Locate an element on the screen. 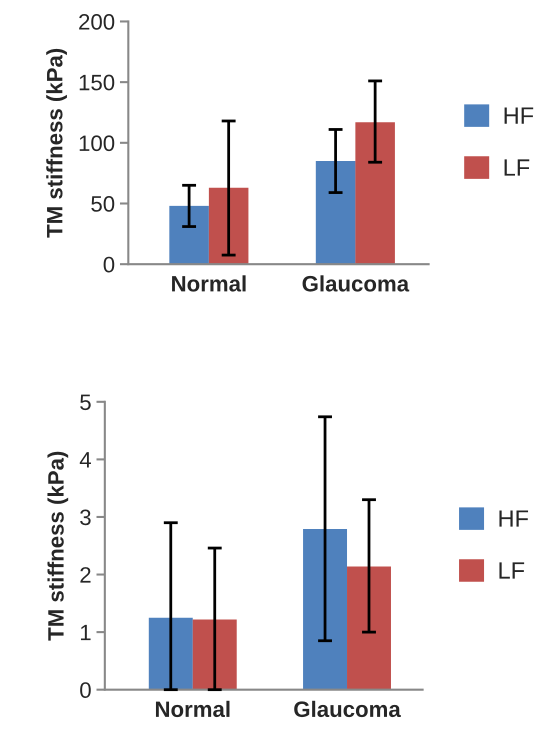 This screenshot has width=546, height=740. y-tick-label: 100 is located at coordinates (97, 143).